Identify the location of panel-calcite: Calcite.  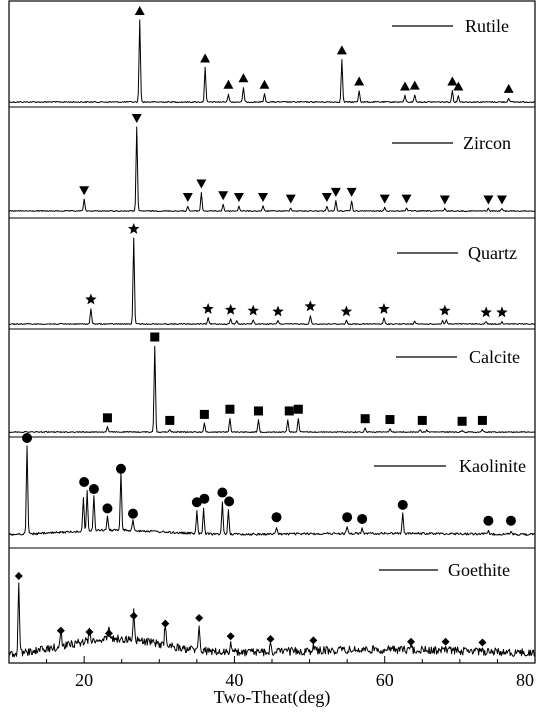
(272, 385).